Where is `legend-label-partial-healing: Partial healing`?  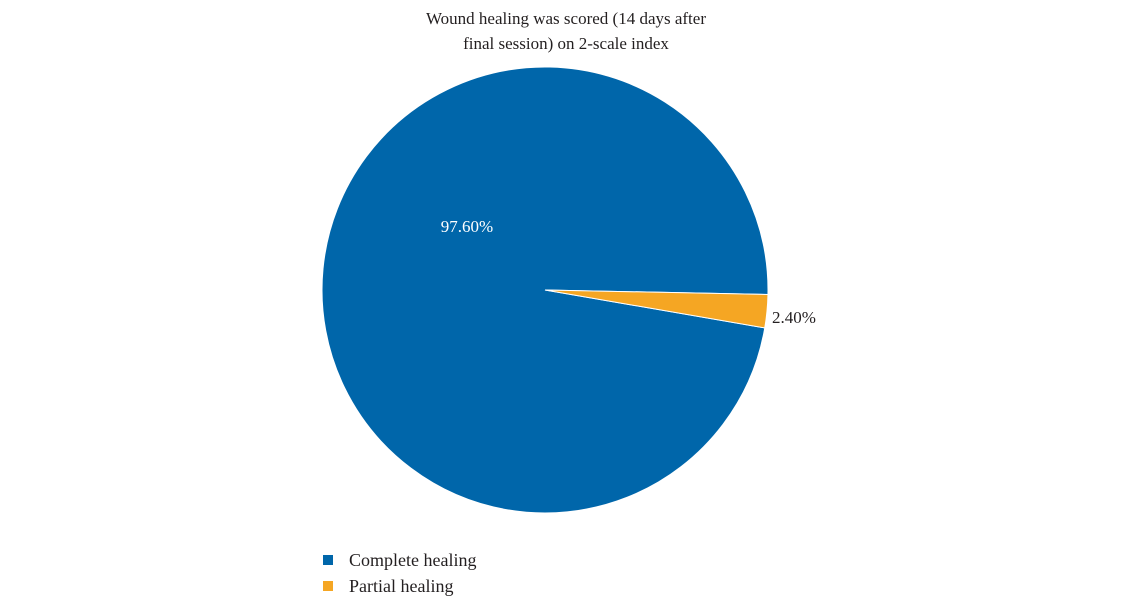
legend-label-partial-healing: Partial healing is located at coordinates (401, 586).